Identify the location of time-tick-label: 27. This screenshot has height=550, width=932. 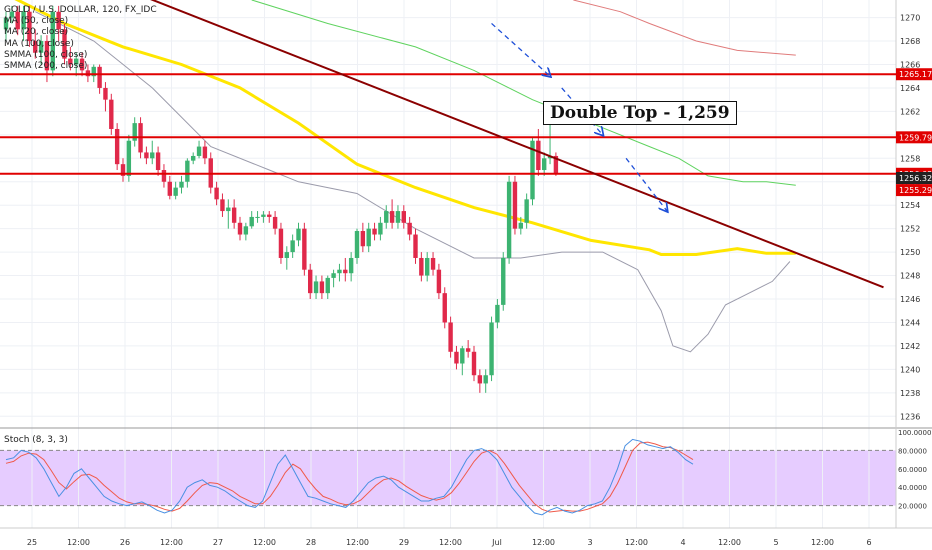
(218, 542).